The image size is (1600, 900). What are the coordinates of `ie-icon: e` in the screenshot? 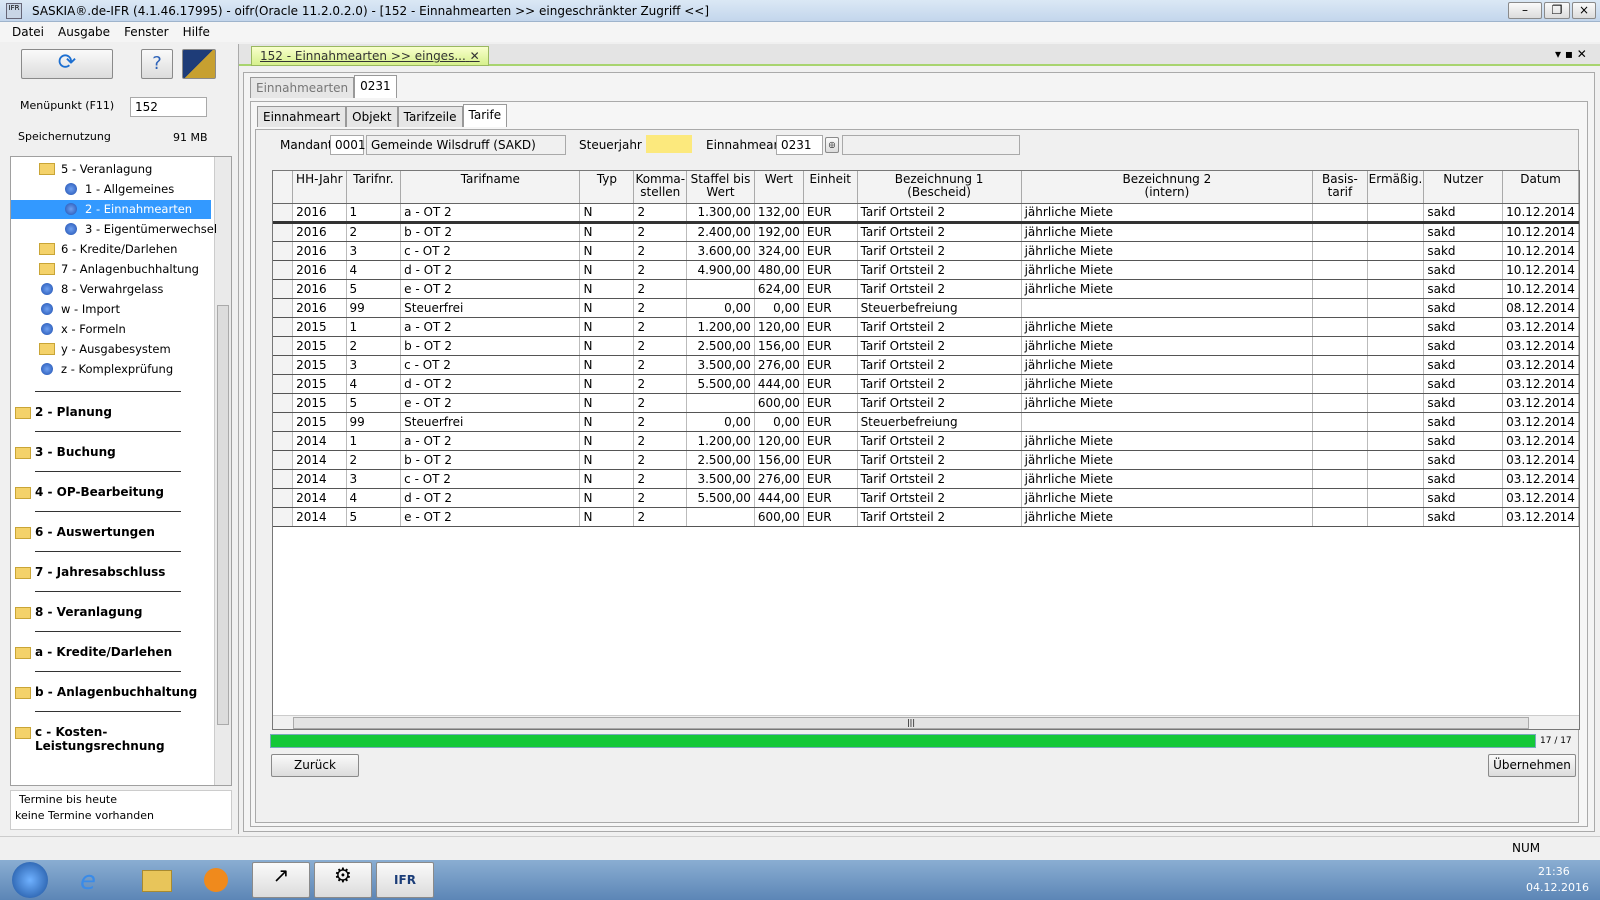 It's located at (88, 881).